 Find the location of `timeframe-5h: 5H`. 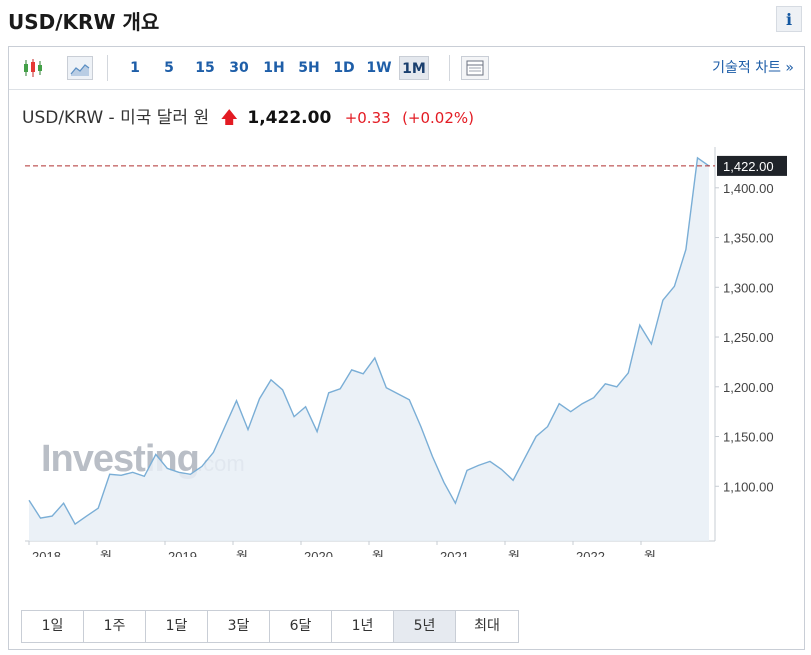

timeframe-5h: 5H is located at coordinates (309, 68).